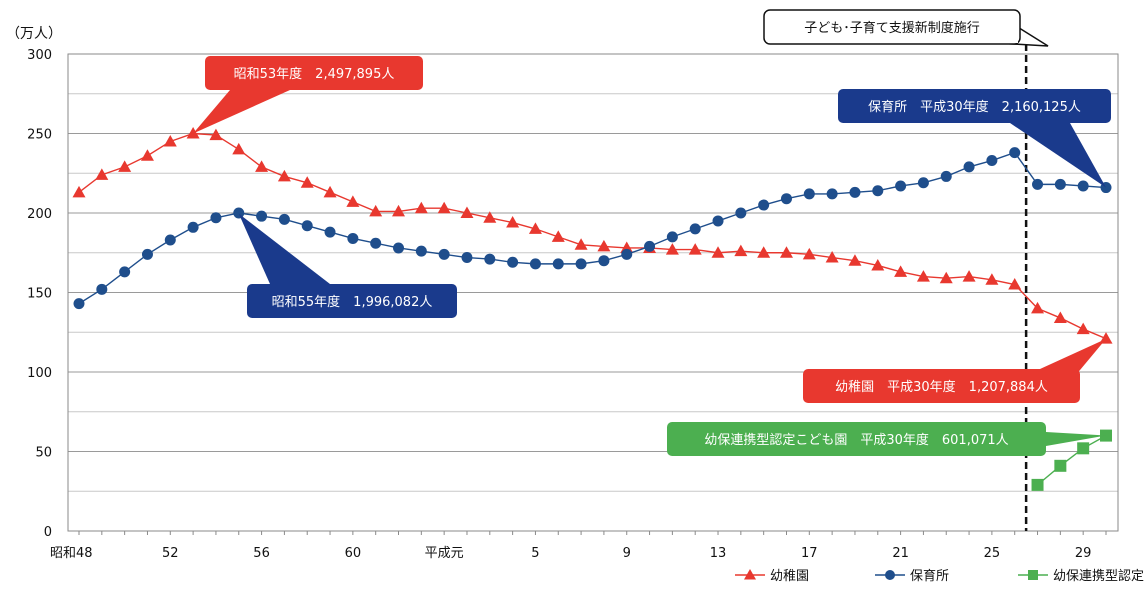 This screenshot has height=592, width=1144. What do you see at coordinates (43, 453) in the screenshot?
I see `y-tick-label: 50` at bounding box center [43, 453].